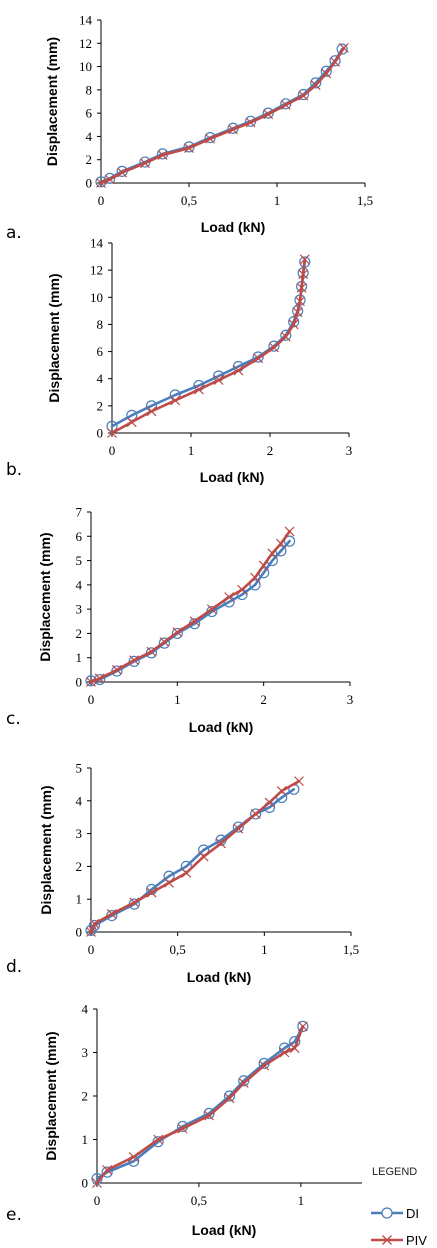 Image resolution: width=437 pixels, height=1248 pixels. What do you see at coordinates (399, 1207) in the screenshot?
I see `legend: LEGEND DI PIV` at bounding box center [399, 1207].